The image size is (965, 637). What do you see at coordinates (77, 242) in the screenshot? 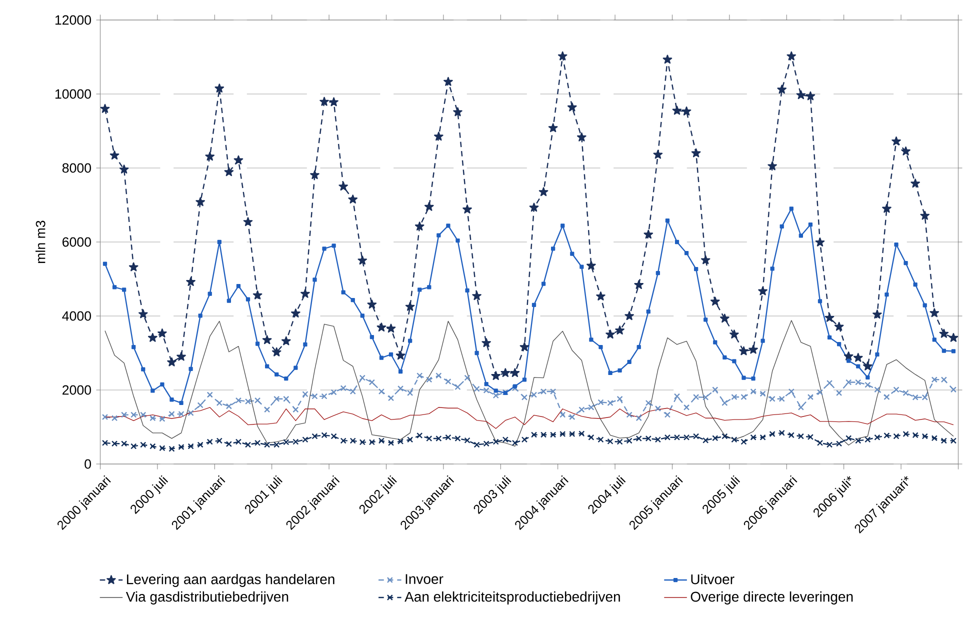
I see `y-tick-label: 6000` at bounding box center [77, 242].